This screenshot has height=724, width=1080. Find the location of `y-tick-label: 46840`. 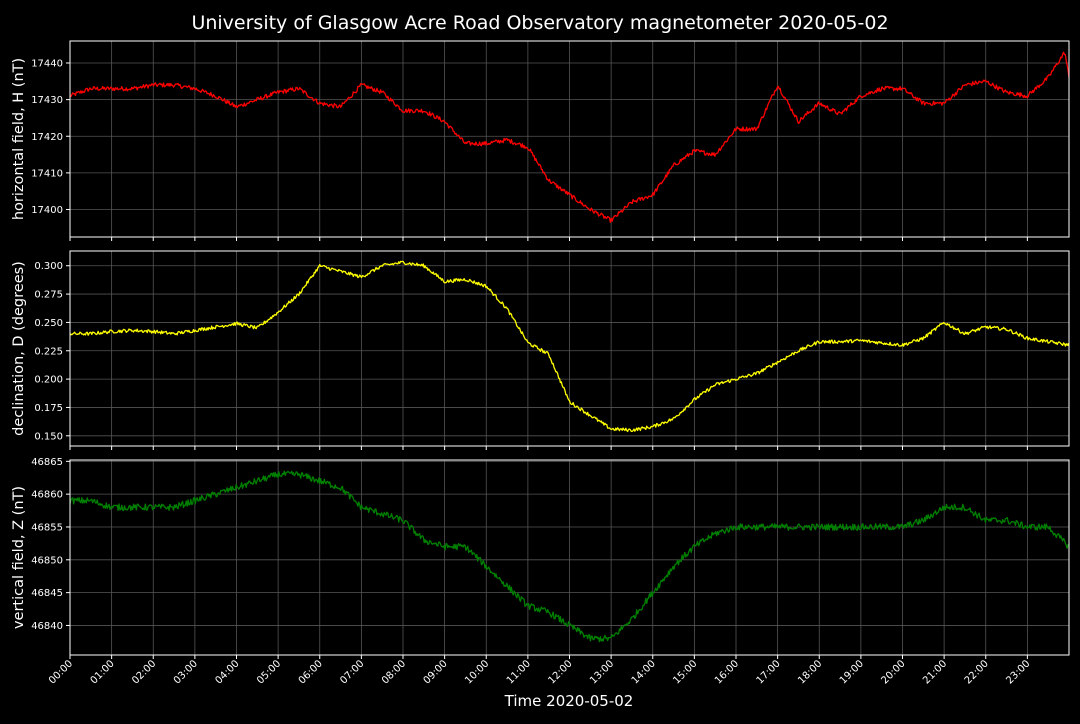

y-tick-label: 46840 is located at coordinates (47, 626).